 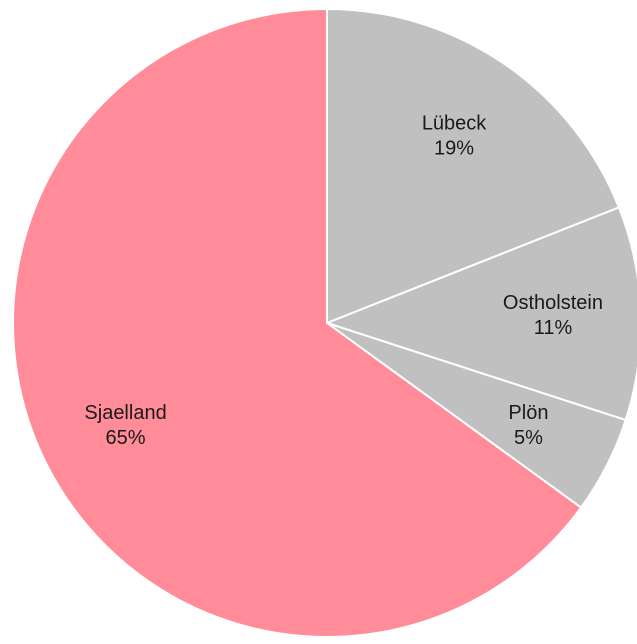 I want to click on slice-value-label: 65%, so click(x=126, y=438).